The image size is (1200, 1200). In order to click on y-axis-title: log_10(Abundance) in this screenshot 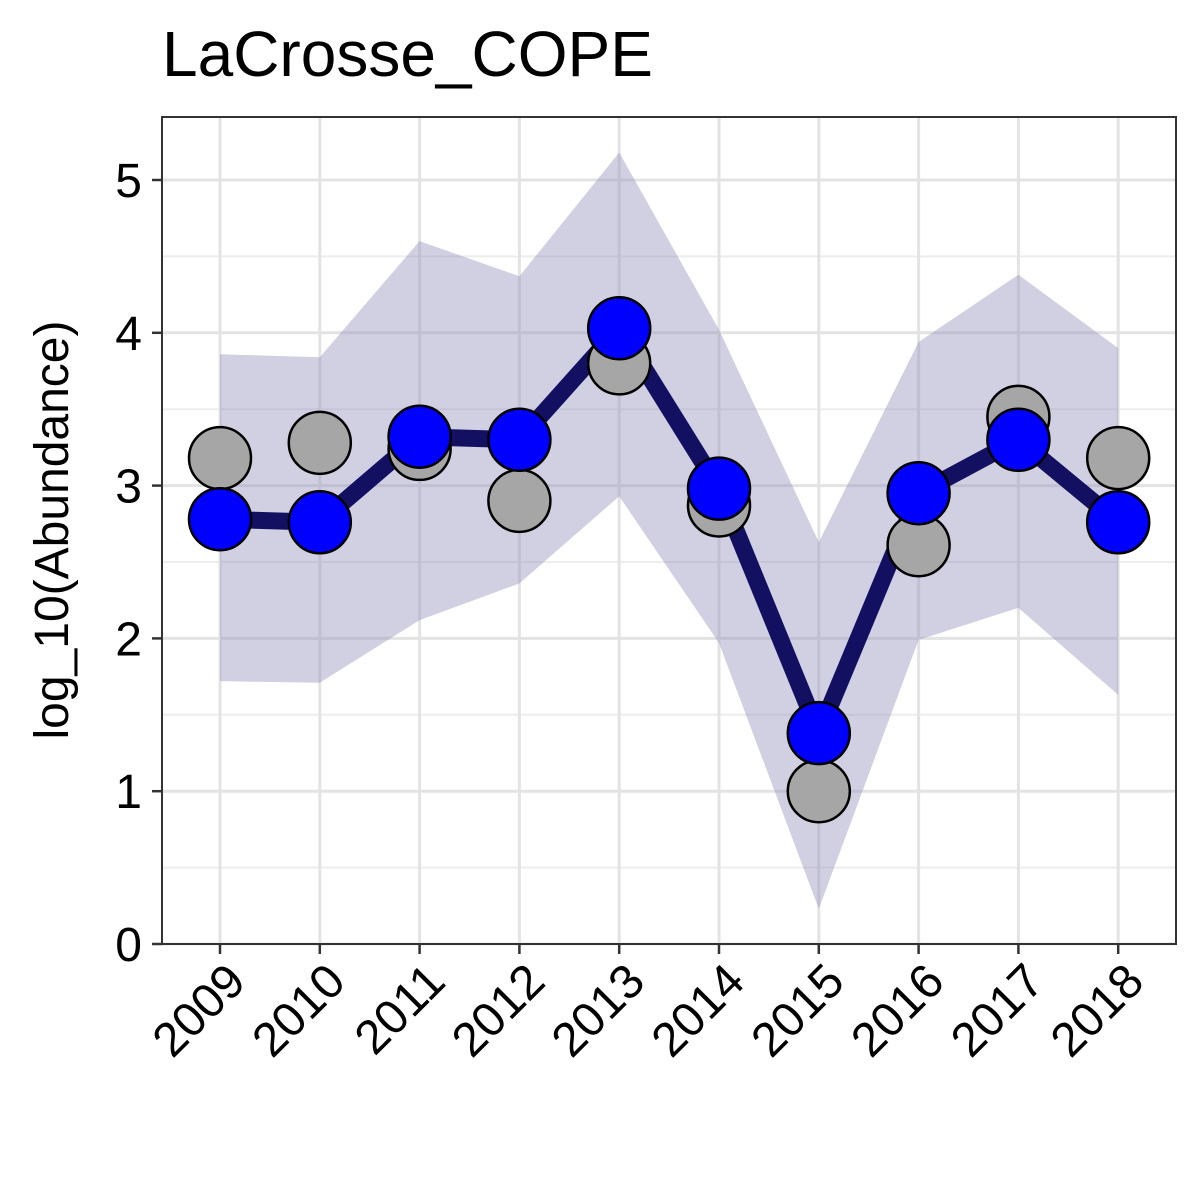, I will do `click(52, 530)`.